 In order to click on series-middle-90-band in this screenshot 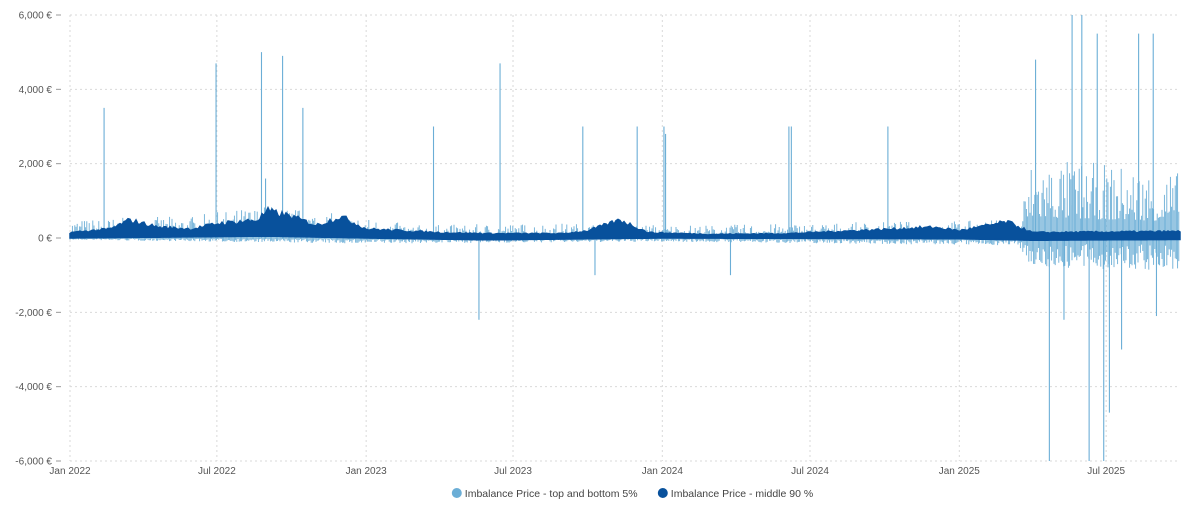, I will do `click(625, 223)`.